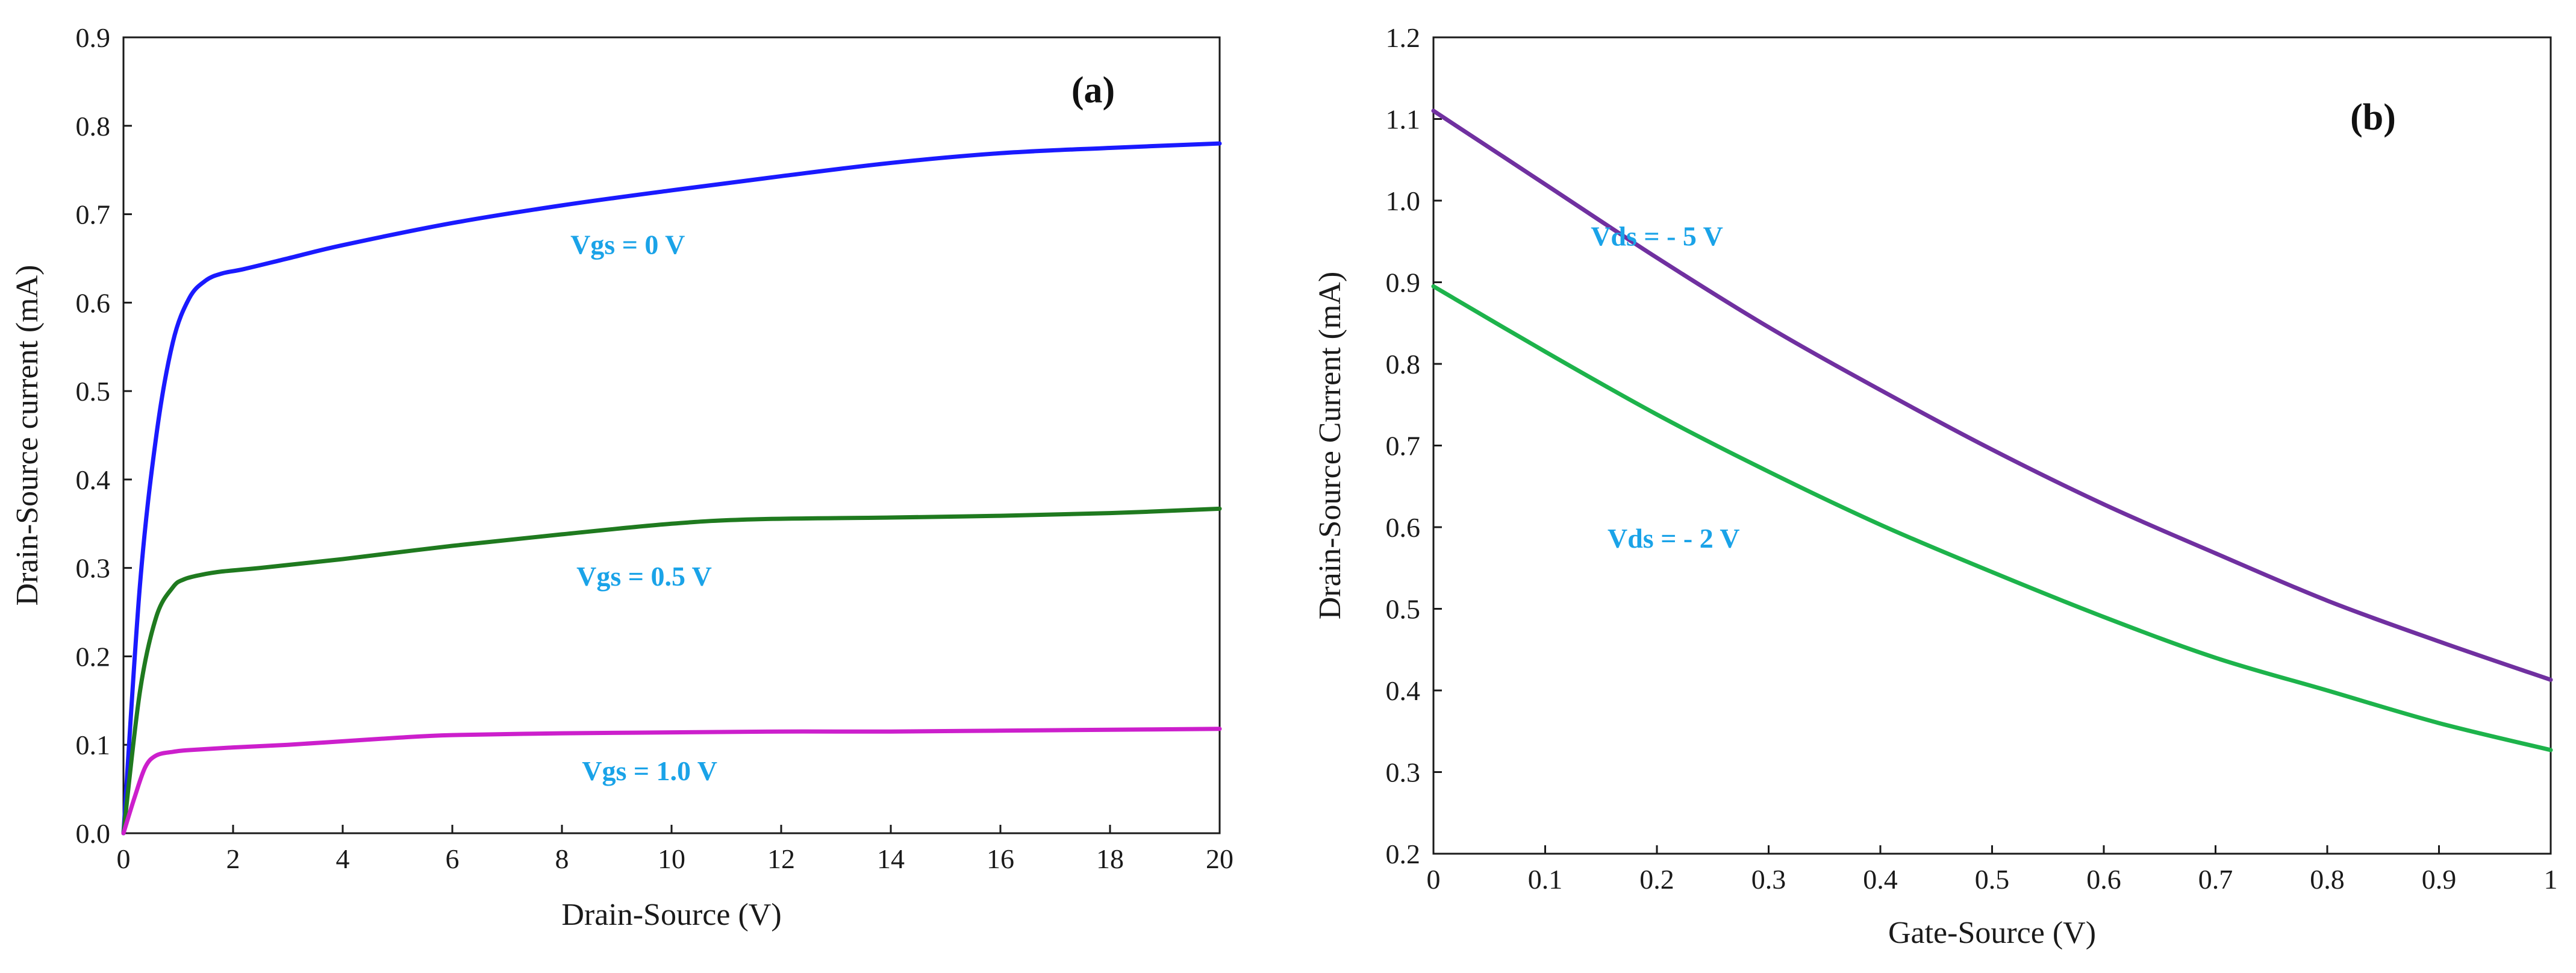 The height and width of the screenshot is (973, 2576). I want to click on x-tick-label: 0.1, so click(1545, 879).